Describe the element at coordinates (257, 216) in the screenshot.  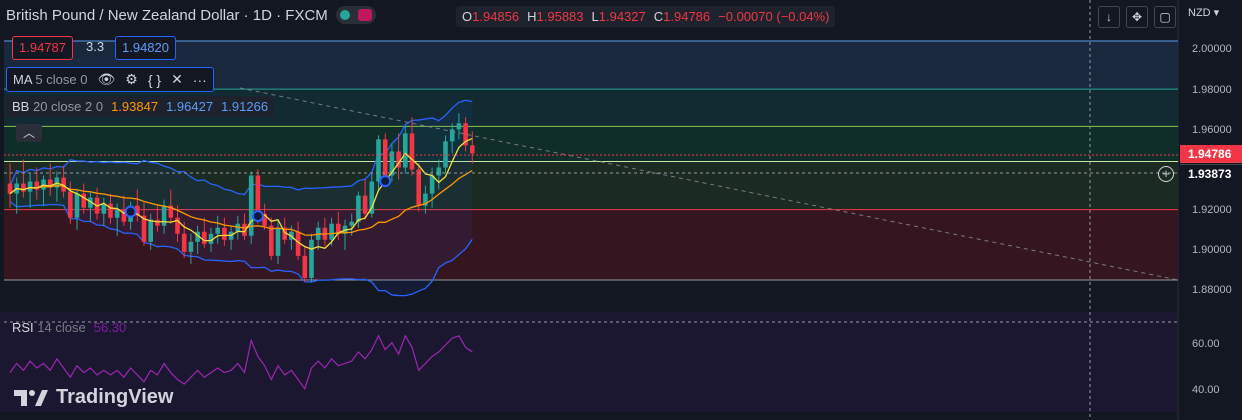
I see `signal-marker` at that location.